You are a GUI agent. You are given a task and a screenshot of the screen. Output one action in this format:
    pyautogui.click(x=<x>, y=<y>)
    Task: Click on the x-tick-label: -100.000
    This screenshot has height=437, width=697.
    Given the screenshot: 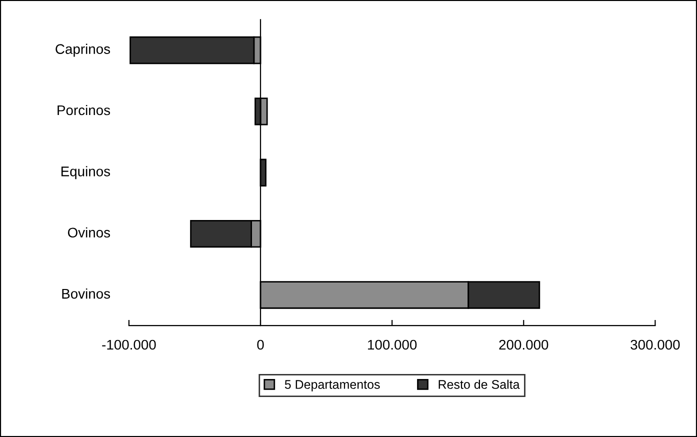 What is the action you would take?
    pyautogui.click(x=129, y=345)
    